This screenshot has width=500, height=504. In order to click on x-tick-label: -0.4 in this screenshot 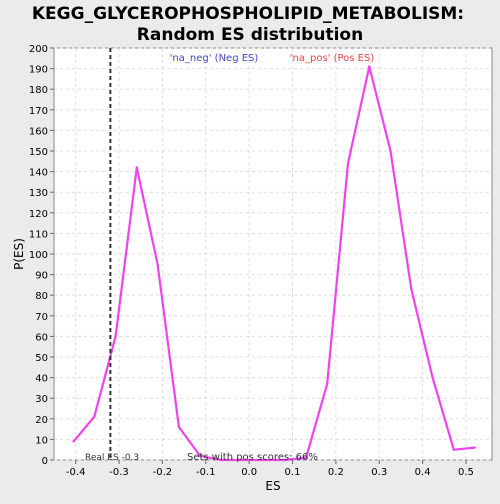, I will do `click(76, 472)`.